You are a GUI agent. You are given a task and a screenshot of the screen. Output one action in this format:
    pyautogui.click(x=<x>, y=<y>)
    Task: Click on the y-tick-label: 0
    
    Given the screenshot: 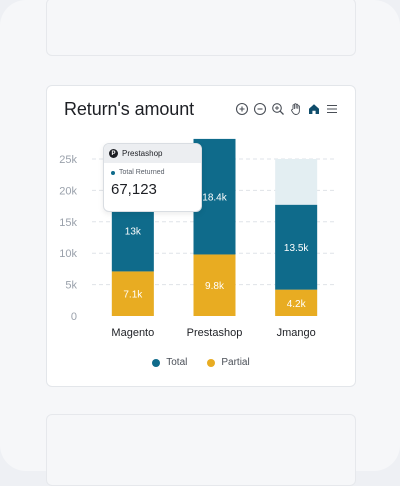 What is the action you would take?
    pyautogui.click(x=74, y=317)
    